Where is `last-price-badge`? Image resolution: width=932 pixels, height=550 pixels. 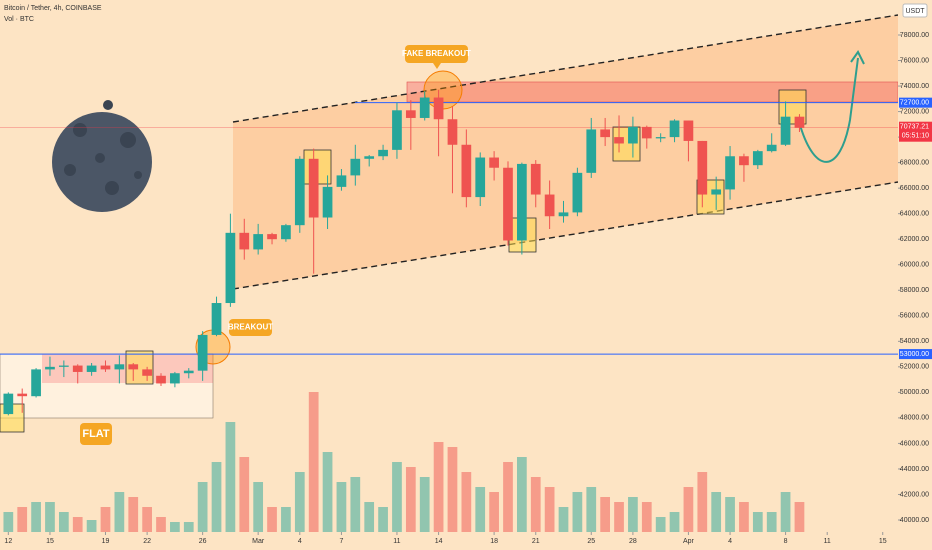 last-price-badge is located at coordinates (915, 131).